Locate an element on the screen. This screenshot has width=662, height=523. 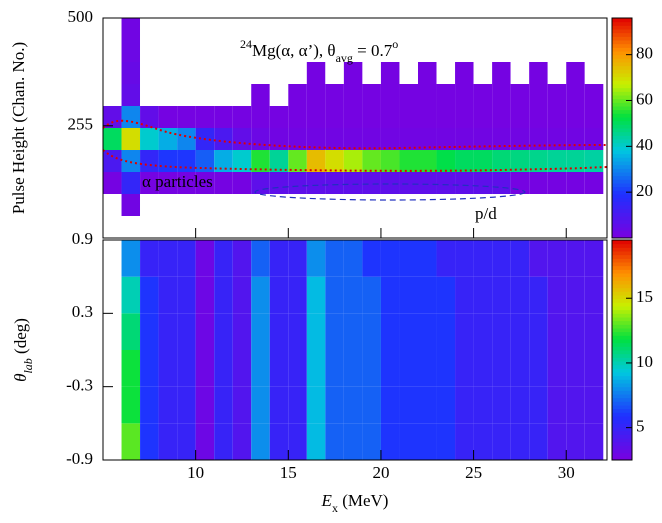
y-axis-label: θlab (deg) is located at coordinates (23, 350).